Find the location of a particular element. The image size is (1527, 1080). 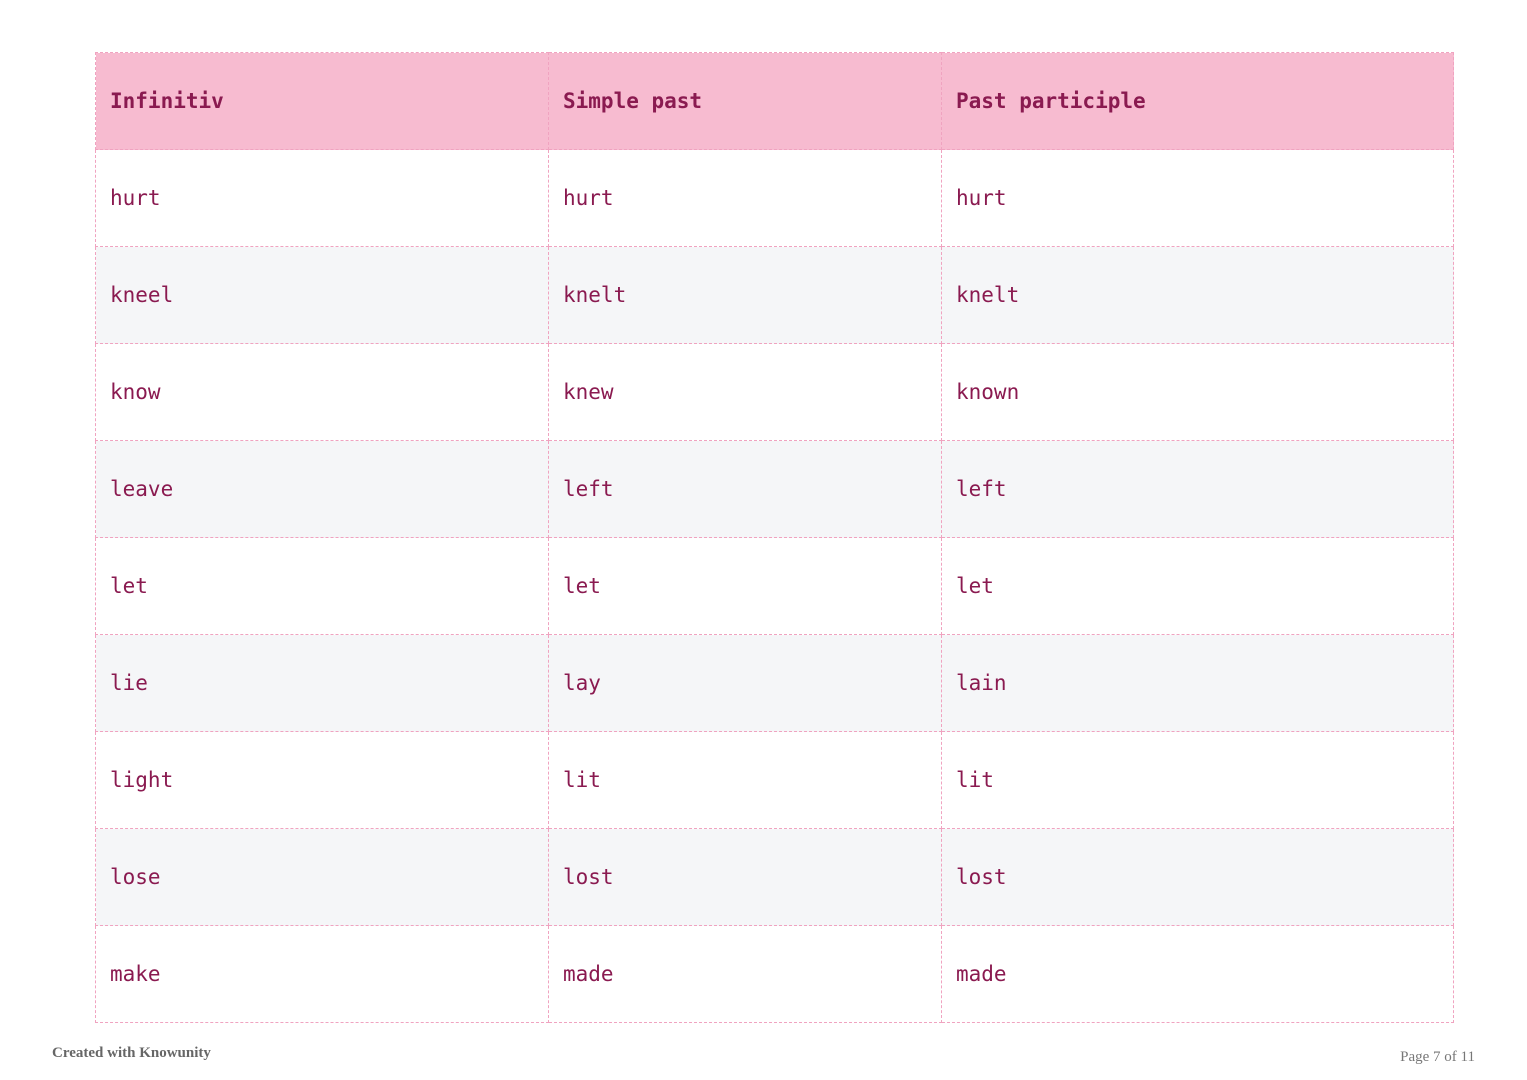

footer-credit: Created with Knowunity is located at coordinates (131, 1053).